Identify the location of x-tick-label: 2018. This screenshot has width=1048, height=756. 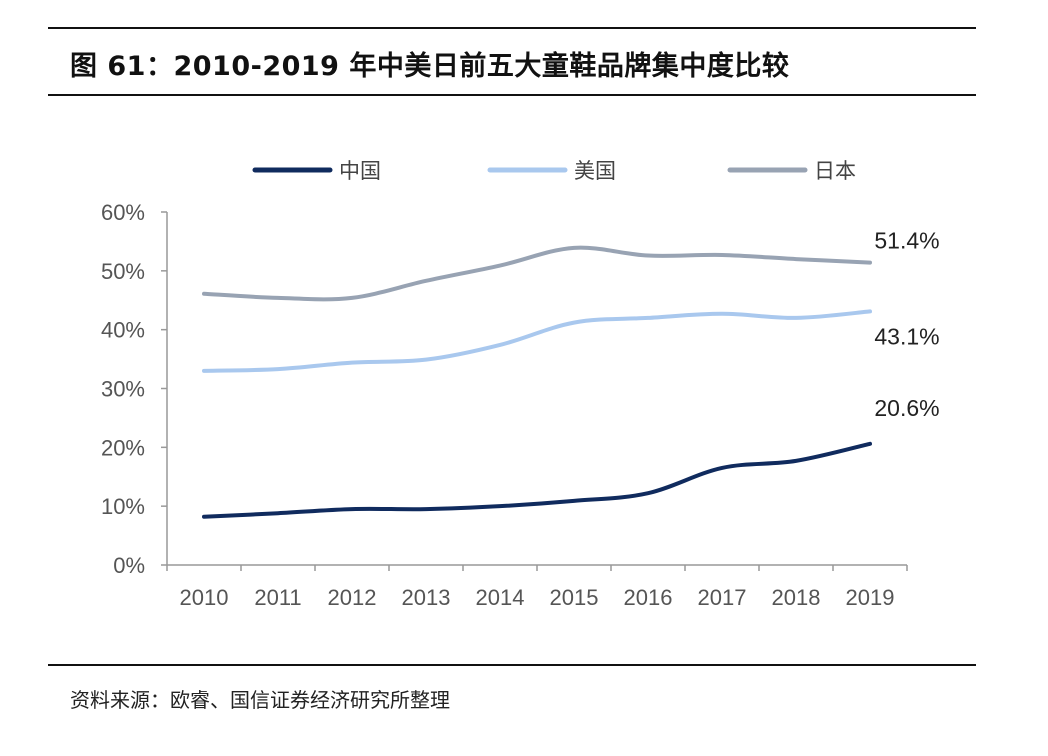
(796, 597).